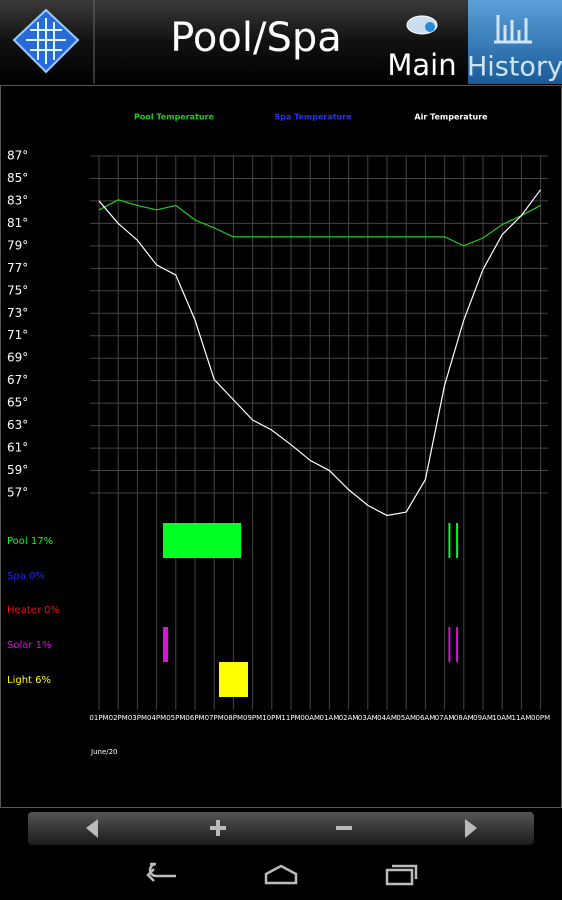 This screenshot has height=900, width=562. What do you see at coordinates (17, 335) in the screenshot?
I see `y-tick-label: 71°` at bounding box center [17, 335].